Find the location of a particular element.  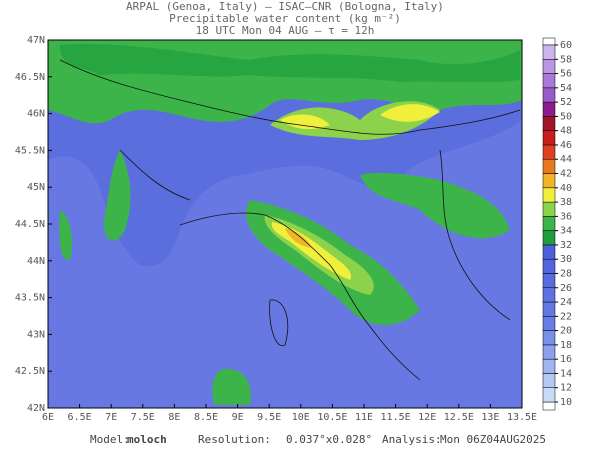

y-tick-label: 45N is located at coordinates (36, 187).